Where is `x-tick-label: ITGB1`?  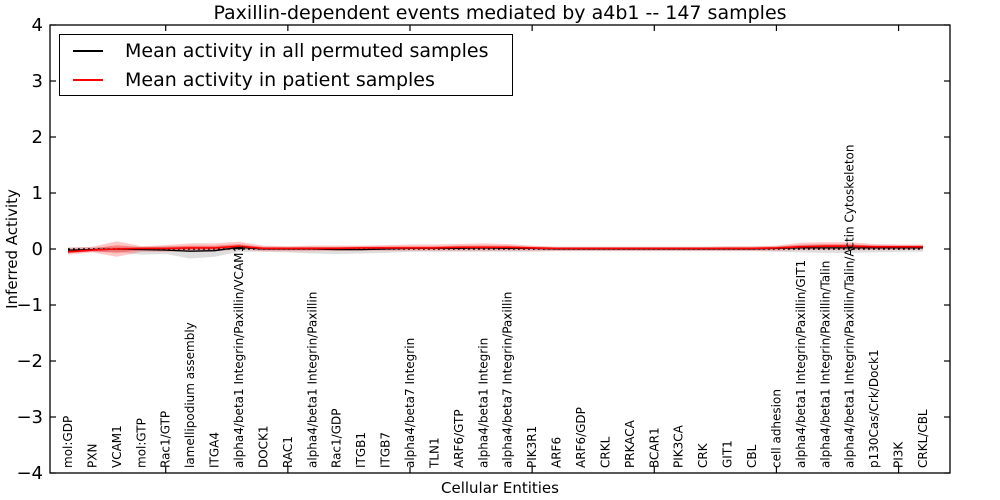
x-tick-label: ITGB1 is located at coordinates (361, 450).